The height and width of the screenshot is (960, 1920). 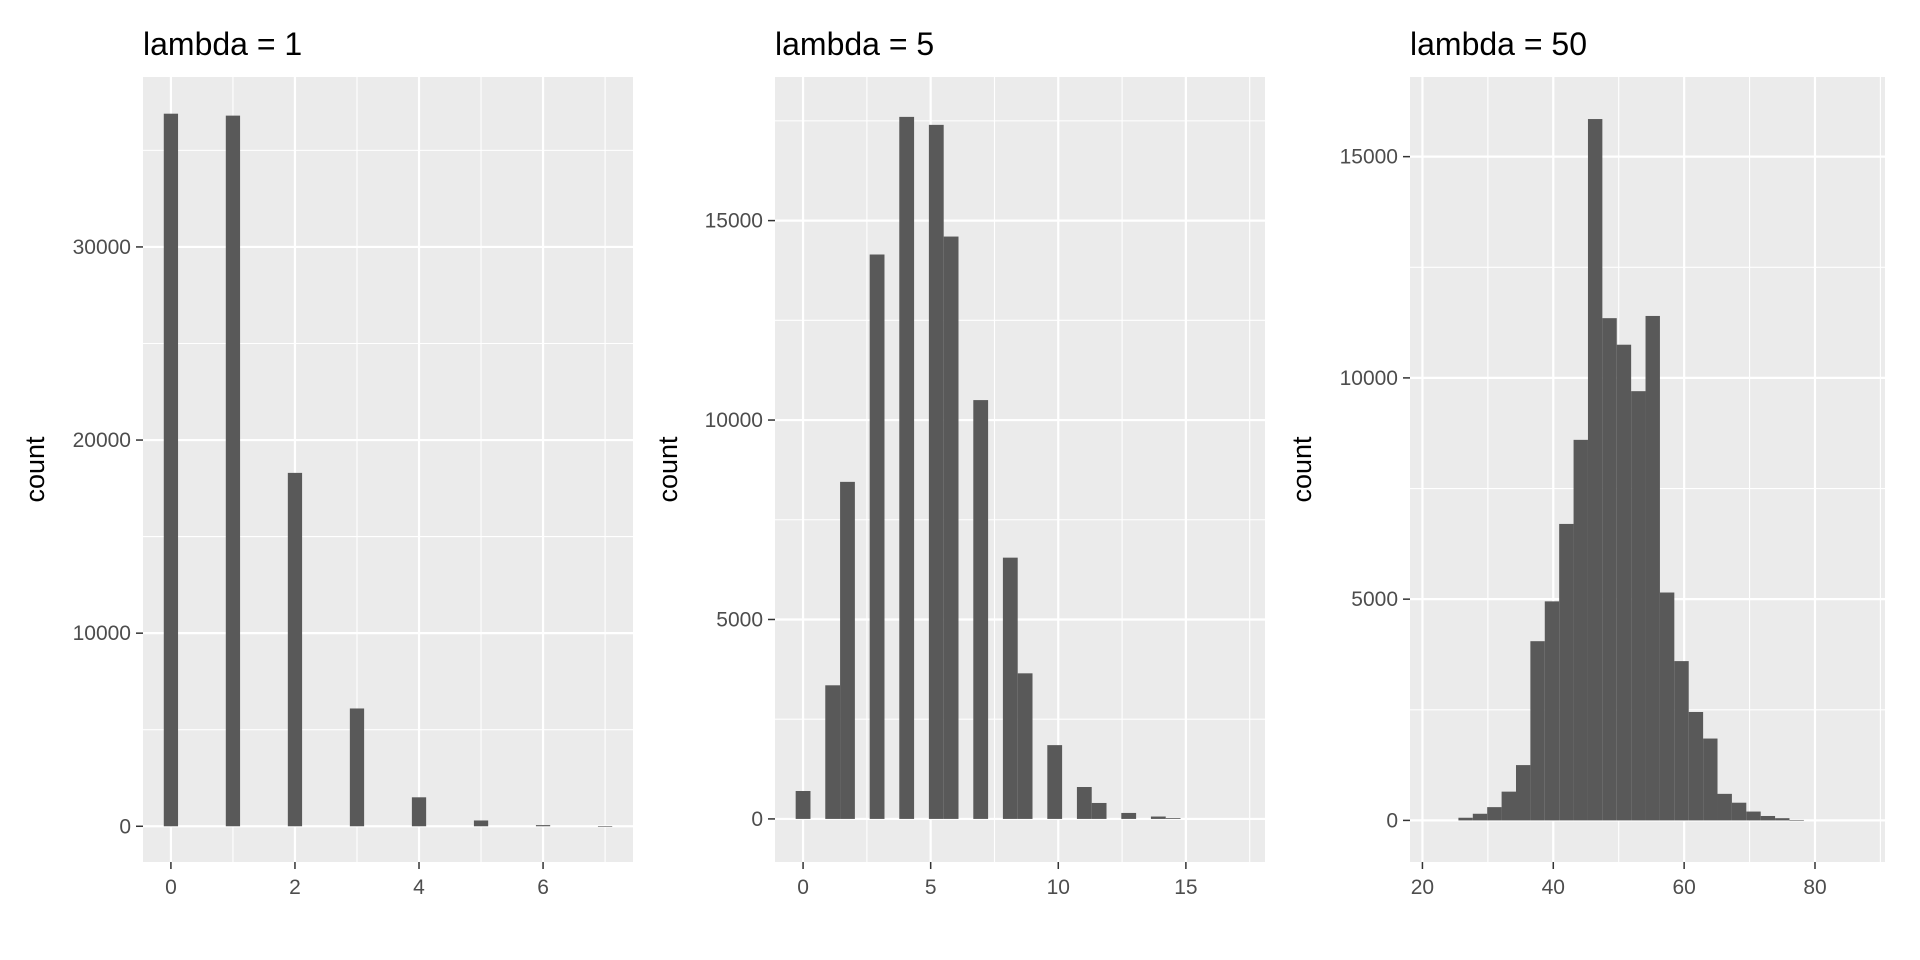 What do you see at coordinates (1058, 887) in the screenshot?
I see `x-tick-label: 10` at bounding box center [1058, 887].